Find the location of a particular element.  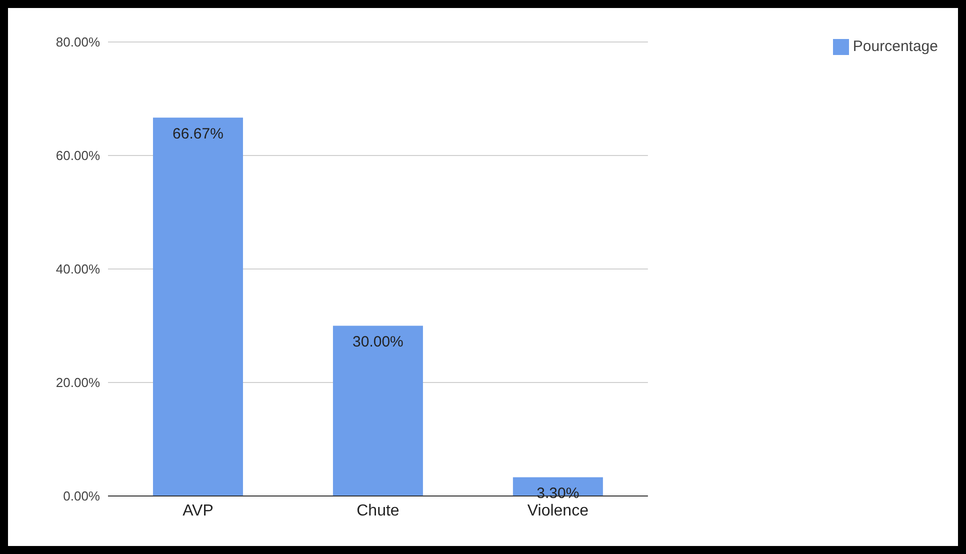

y-tick-label: 0.00% is located at coordinates (81, 496).